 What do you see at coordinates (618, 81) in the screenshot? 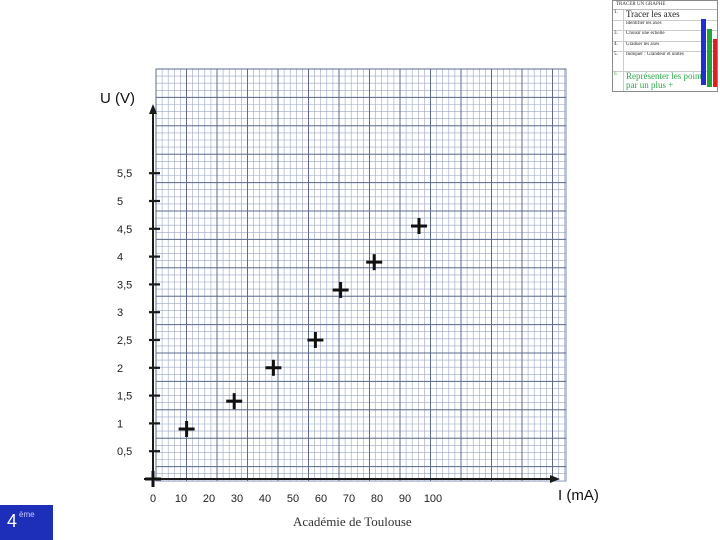
I see `graph-step-number: 6.` at bounding box center [618, 81].